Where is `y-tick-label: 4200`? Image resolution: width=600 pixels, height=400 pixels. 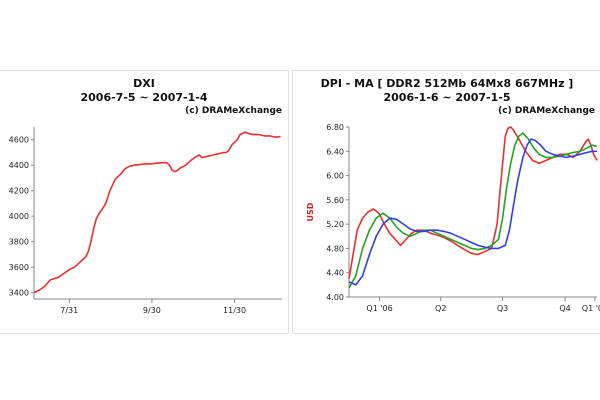 y-tick-label: 4200 is located at coordinates (19, 191).